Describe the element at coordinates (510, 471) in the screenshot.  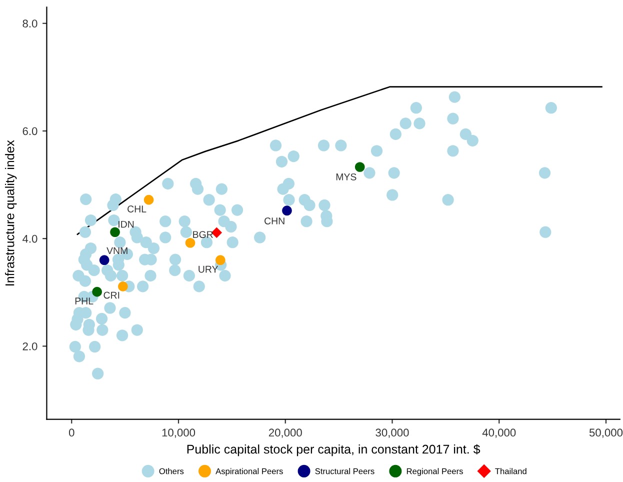
I see `legend-label: Thailand` at that location.